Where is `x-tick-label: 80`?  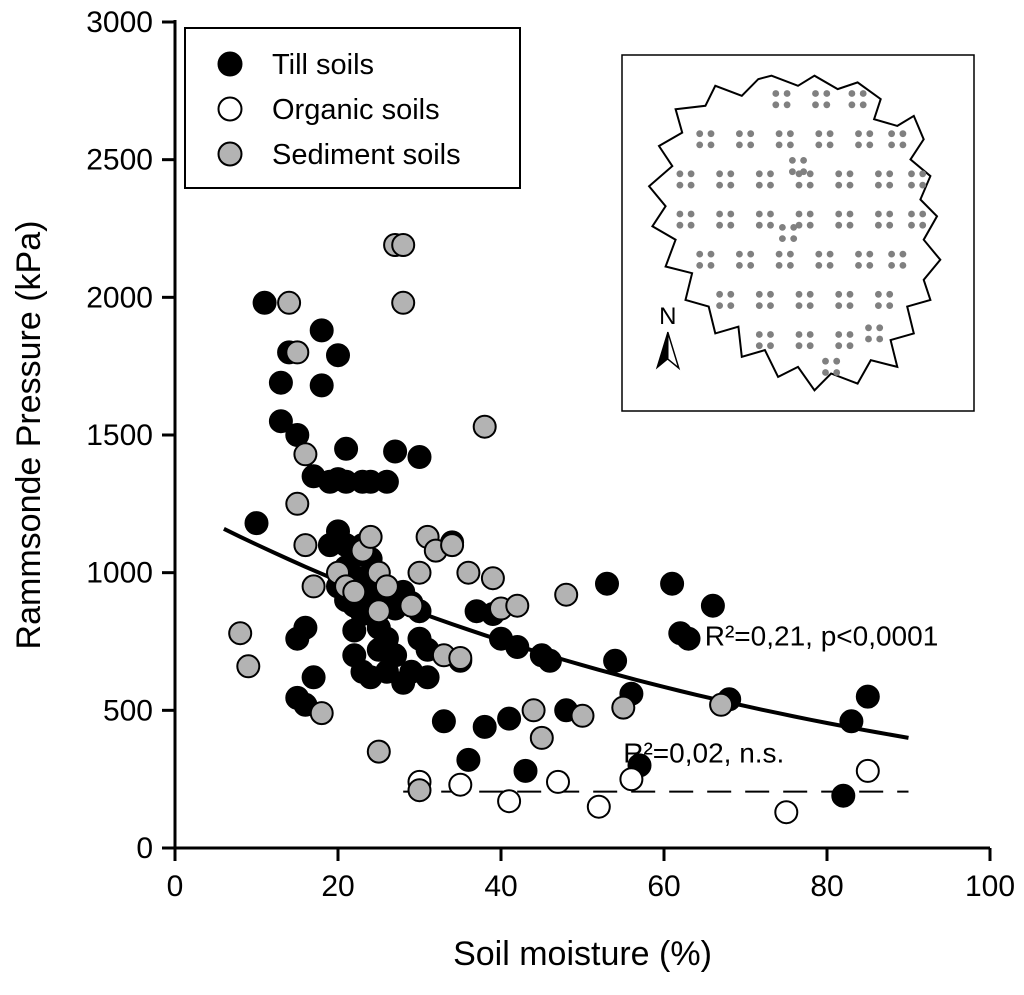 x-tick-label: 80 is located at coordinates (826, 886).